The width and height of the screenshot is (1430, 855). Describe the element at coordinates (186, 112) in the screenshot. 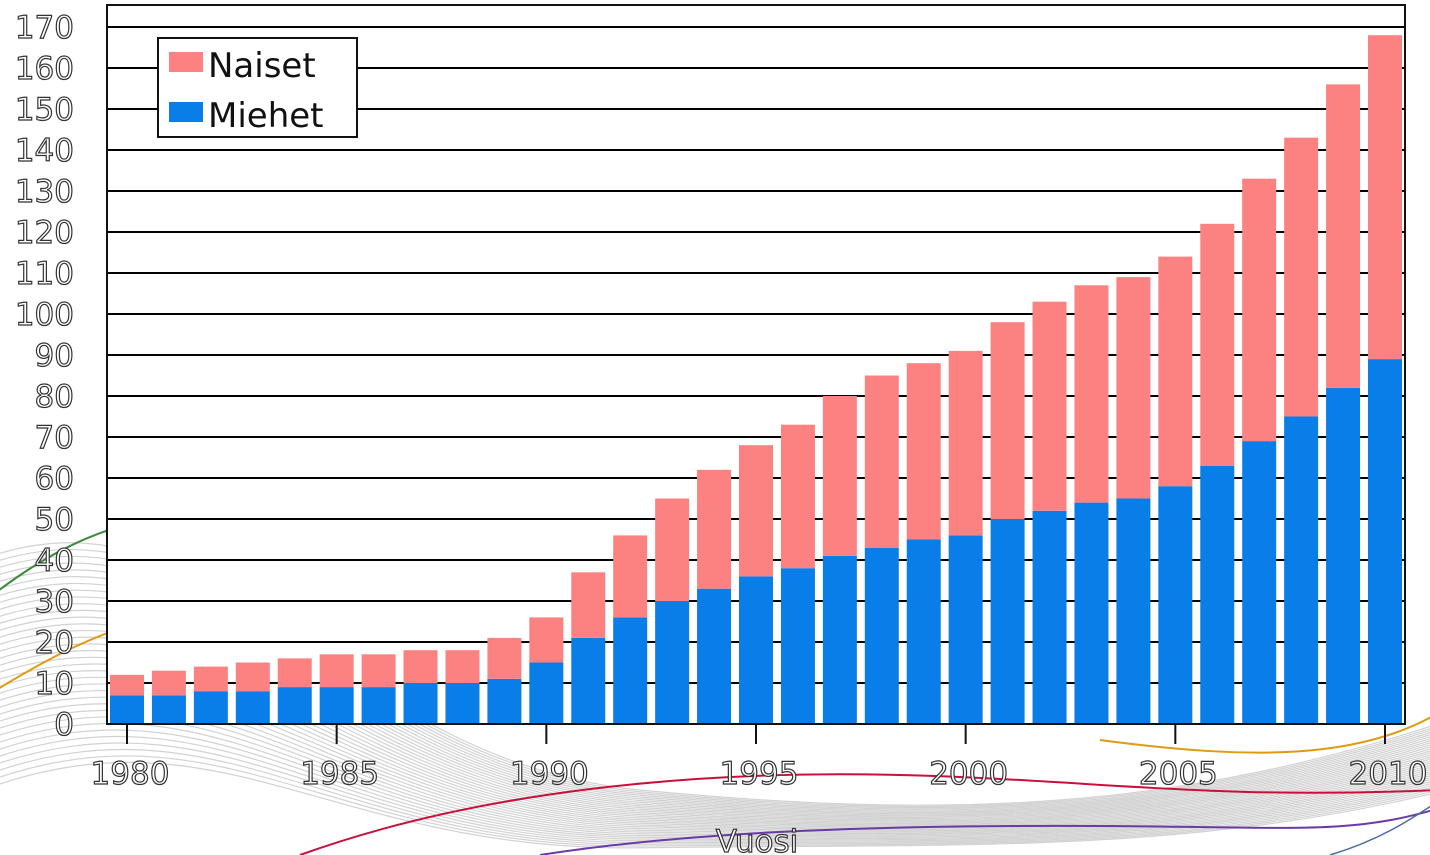

I see `legend-swatch-miehet` at that location.